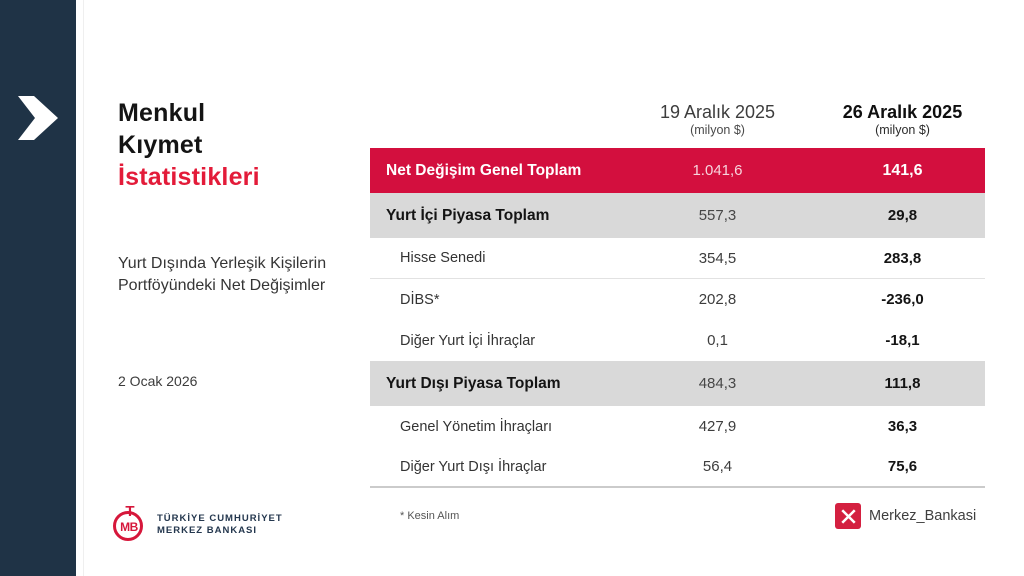 The width and height of the screenshot is (1024, 576). I want to click on social-handle: Merkez_Bankasi, so click(905, 516).